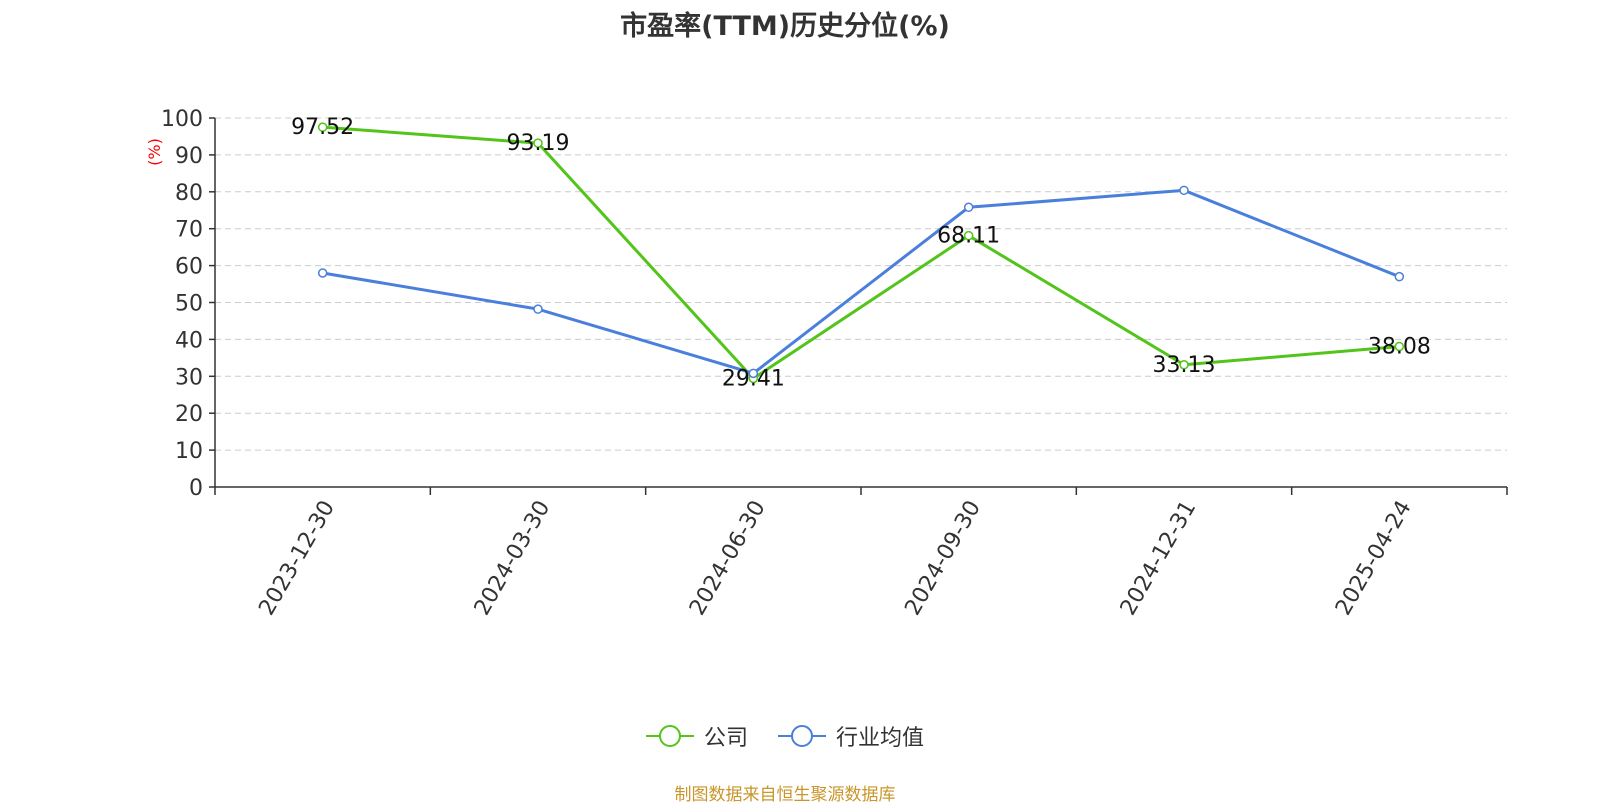 The height and width of the screenshot is (805, 1600). What do you see at coordinates (182, 119) in the screenshot?
I see `y-tick-label: 100` at bounding box center [182, 119].